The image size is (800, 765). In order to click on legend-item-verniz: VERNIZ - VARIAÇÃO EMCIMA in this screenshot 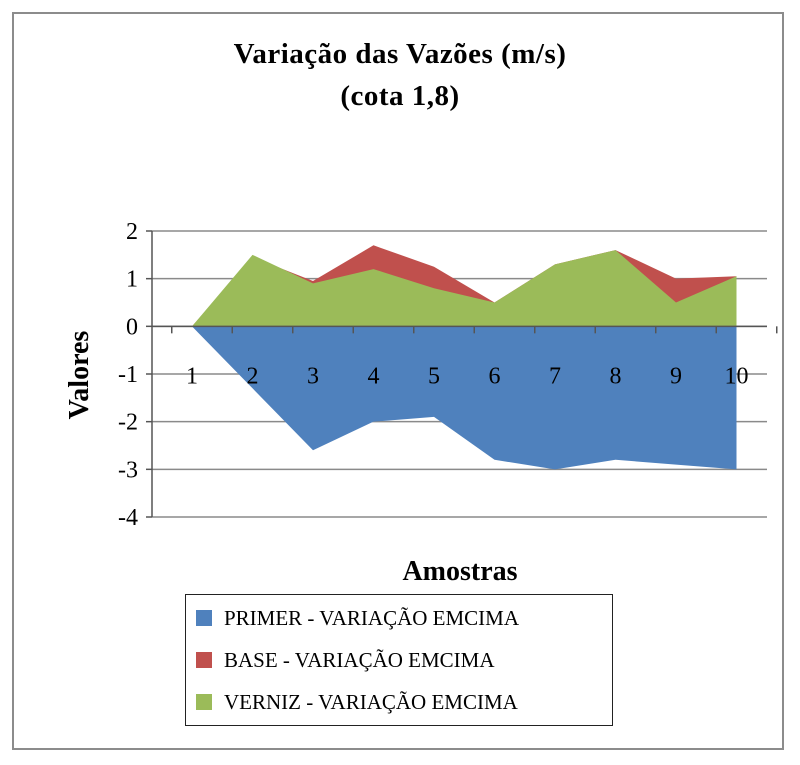, I will do `click(357, 702)`.